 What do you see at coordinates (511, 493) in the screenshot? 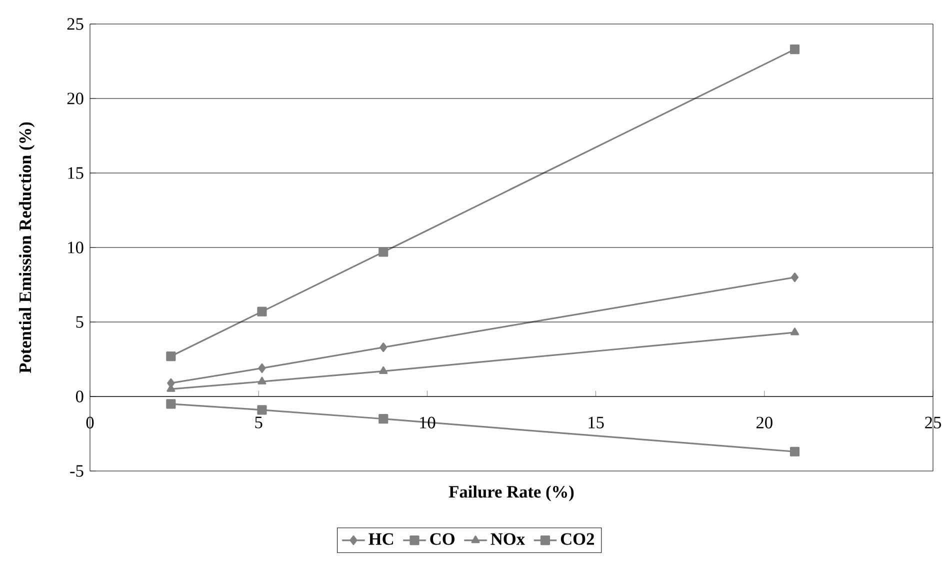
I see `x-axis-title: Failure Rate (%)` at bounding box center [511, 493].